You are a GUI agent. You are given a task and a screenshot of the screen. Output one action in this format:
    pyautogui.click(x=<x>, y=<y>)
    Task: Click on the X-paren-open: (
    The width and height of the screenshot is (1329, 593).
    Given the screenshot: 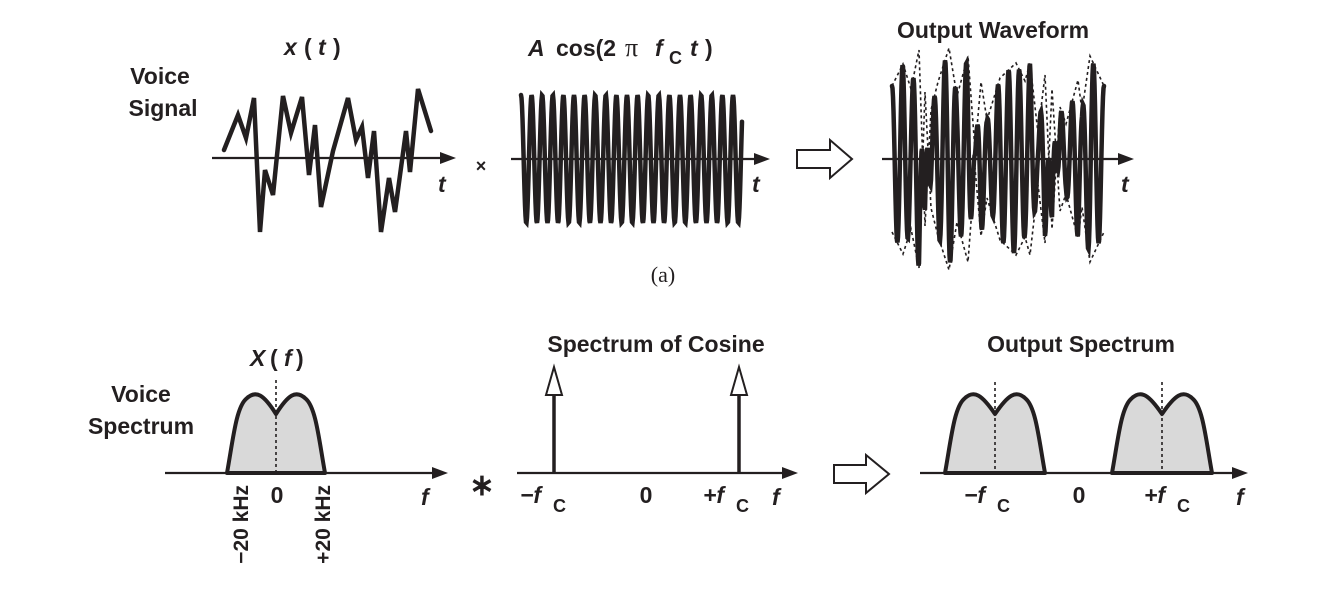 What is the action you would take?
    pyautogui.click(x=274, y=358)
    